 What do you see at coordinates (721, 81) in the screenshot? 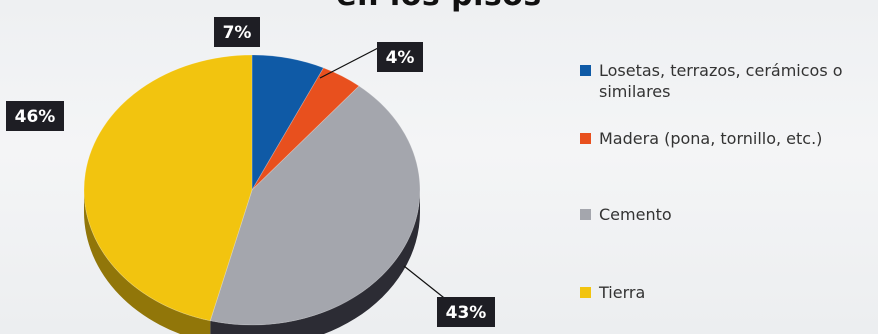
I see `legend-label-losetas: Losetas, terrazos, cerámicos o similares` at bounding box center [721, 81].